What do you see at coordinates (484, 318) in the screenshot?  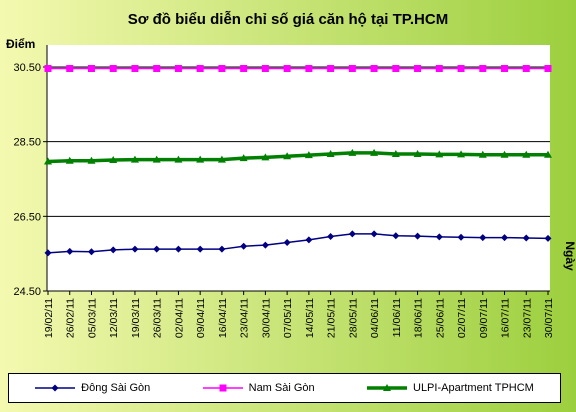 I see `x-tick-label: 09/07/11` at bounding box center [484, 318].